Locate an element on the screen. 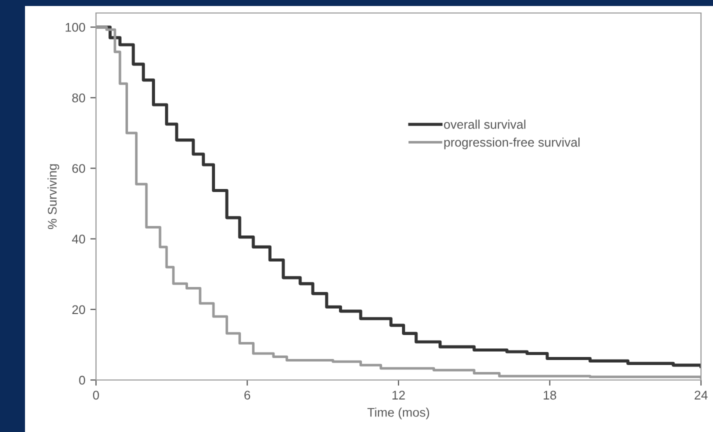 The width and height of the screenshot is (713, 432). y-axis-title: % Surviving is located at coordinates (54, 197).